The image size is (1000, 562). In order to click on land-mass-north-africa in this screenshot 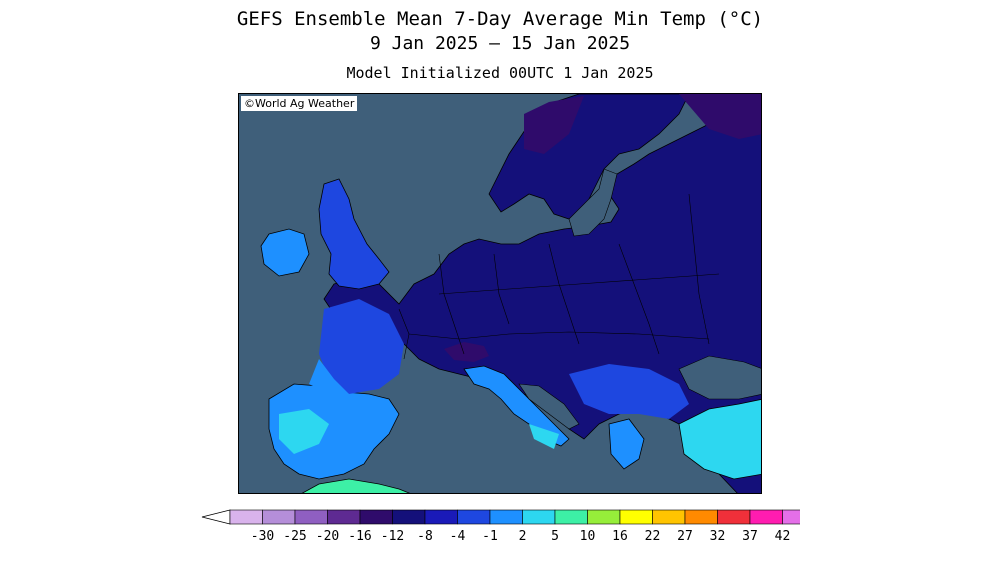, I will do `click(356, 485)`.